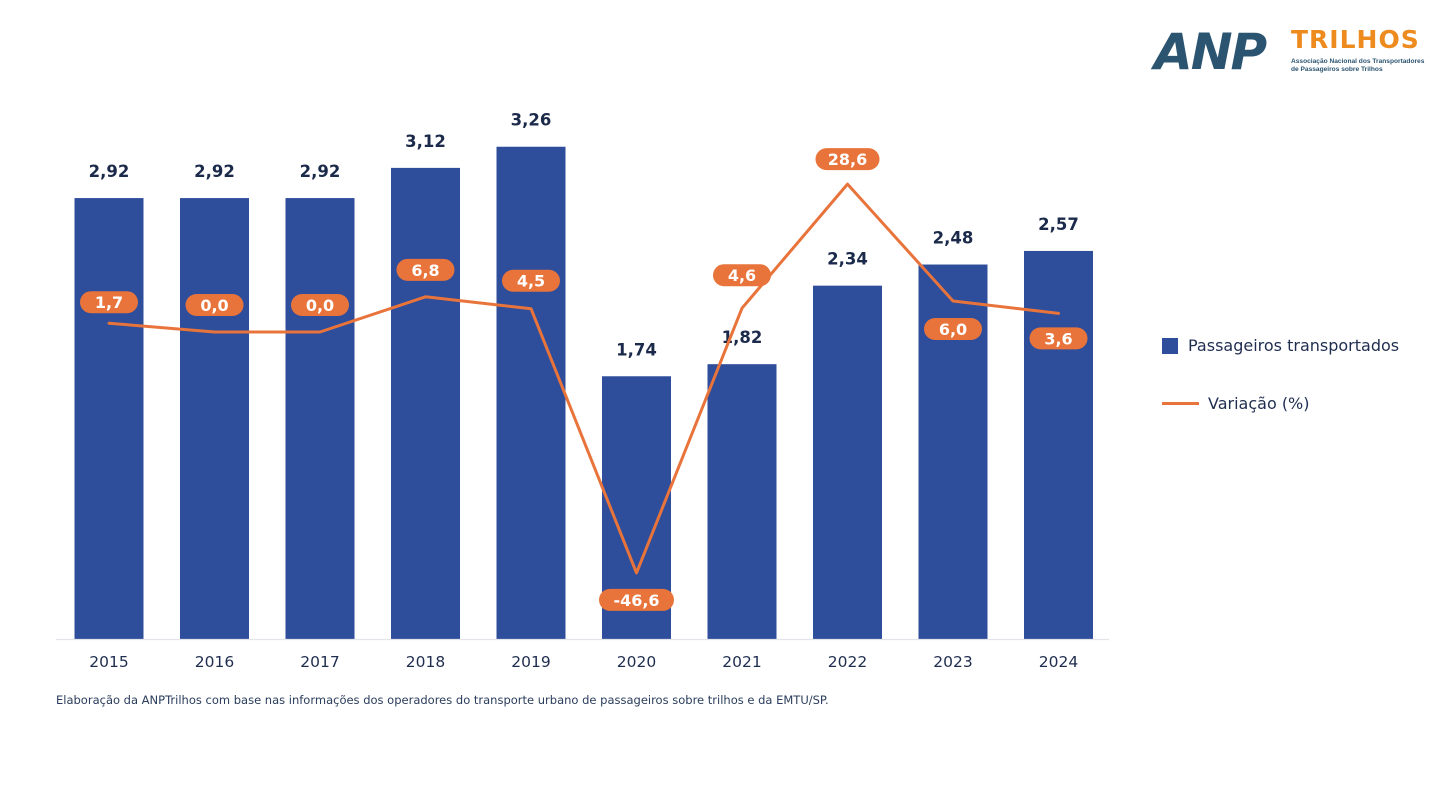 The image size is (1443, 812). Describe the element at coordinates (1058, 662) in the screenshot. I see `x-tick-label: 2024` at that location.